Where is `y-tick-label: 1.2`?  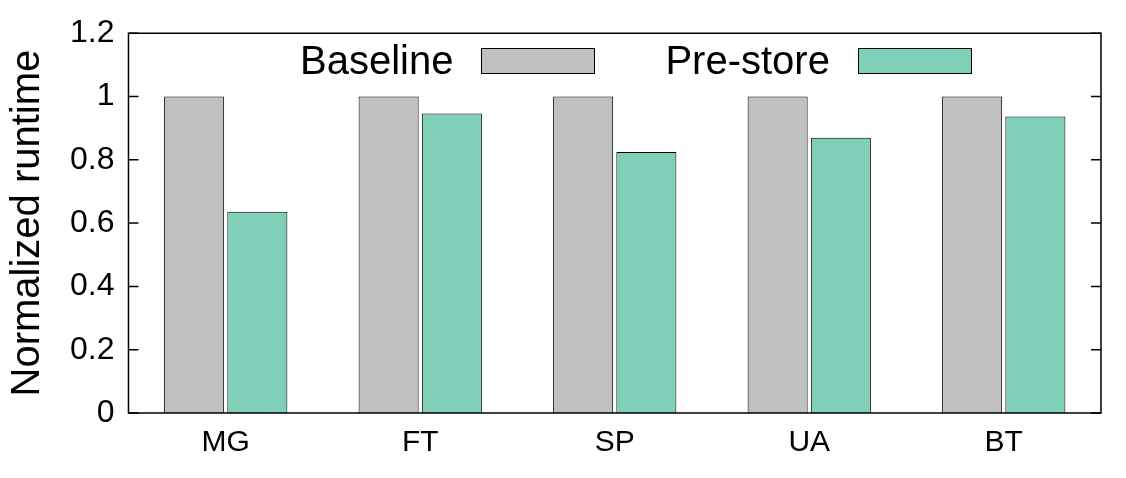
y-tick-label: 1.2 is located at coordinates (92, 31).